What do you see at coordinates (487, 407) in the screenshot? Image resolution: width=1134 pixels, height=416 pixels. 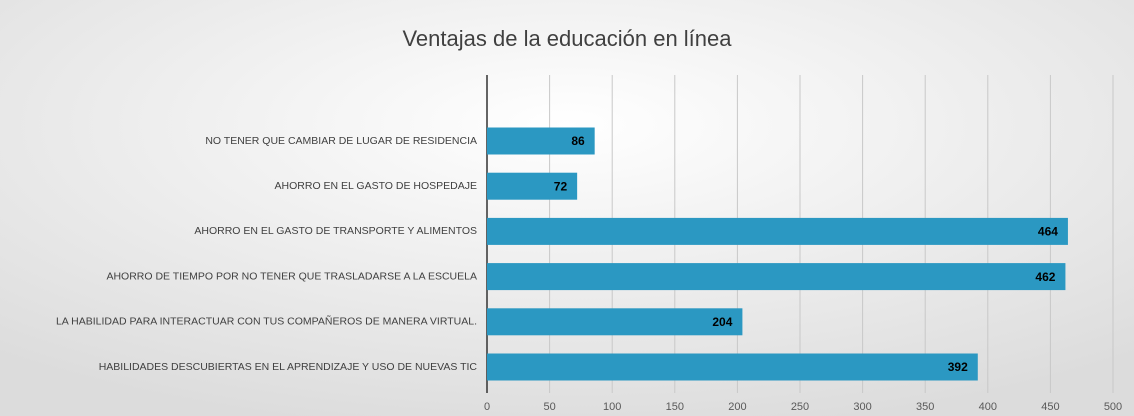 I see `x-tick-label: 0` at bounding box center [487, 407].